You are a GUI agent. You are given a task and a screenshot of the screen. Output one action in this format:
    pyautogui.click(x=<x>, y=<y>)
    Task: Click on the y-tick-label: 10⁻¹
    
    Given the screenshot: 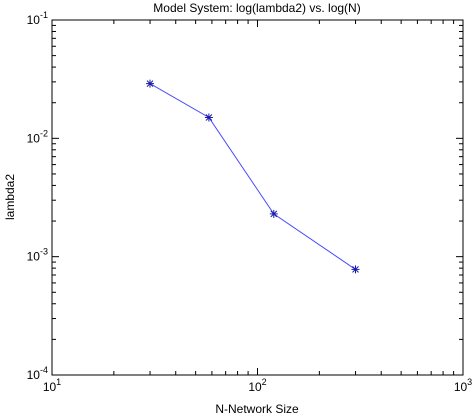 What is the action you would take?
    pyautogui.click(x=37, y=18)
    